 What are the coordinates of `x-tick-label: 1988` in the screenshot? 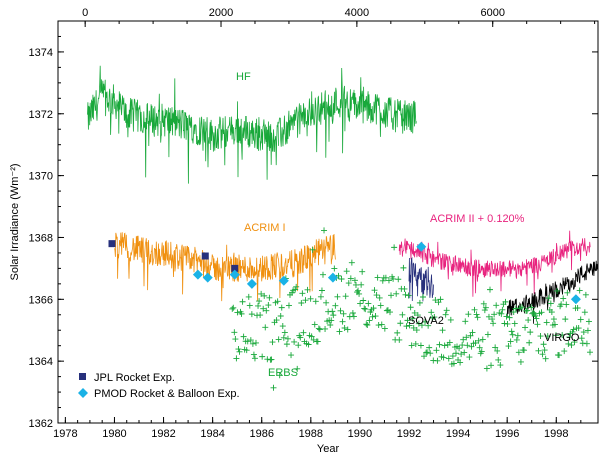 It's located at (311, 434).